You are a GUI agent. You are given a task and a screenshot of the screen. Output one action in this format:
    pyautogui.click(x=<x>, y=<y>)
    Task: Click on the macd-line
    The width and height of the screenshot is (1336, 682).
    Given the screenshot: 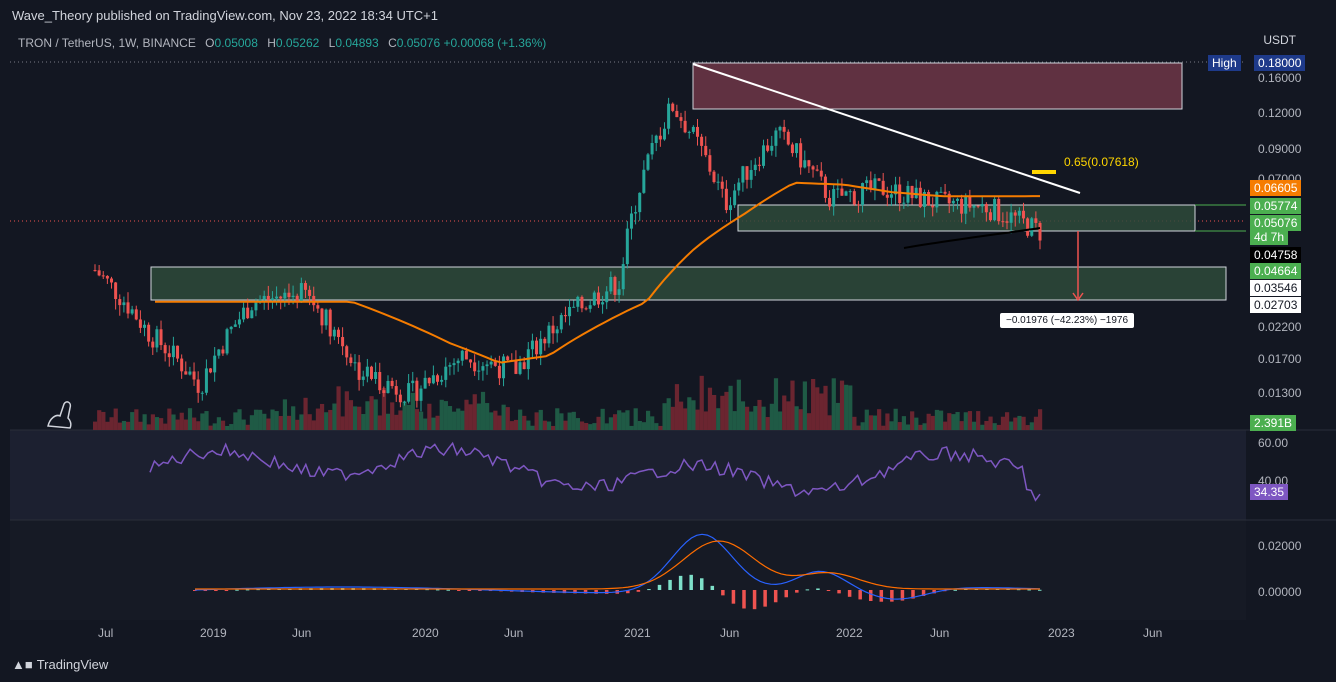 What is the action you would take?
    pyautogui.click(x=617, y=566)
    